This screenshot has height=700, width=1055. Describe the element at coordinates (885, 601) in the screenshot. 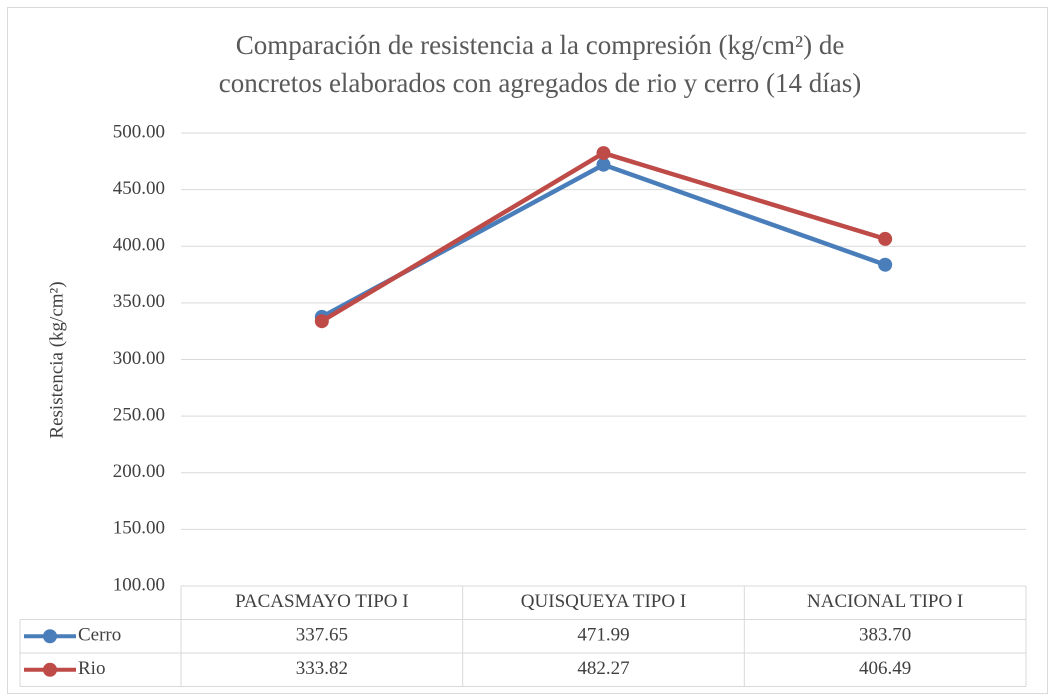

I see `x-tick-label: NACIONAL TIPO I` at that location.